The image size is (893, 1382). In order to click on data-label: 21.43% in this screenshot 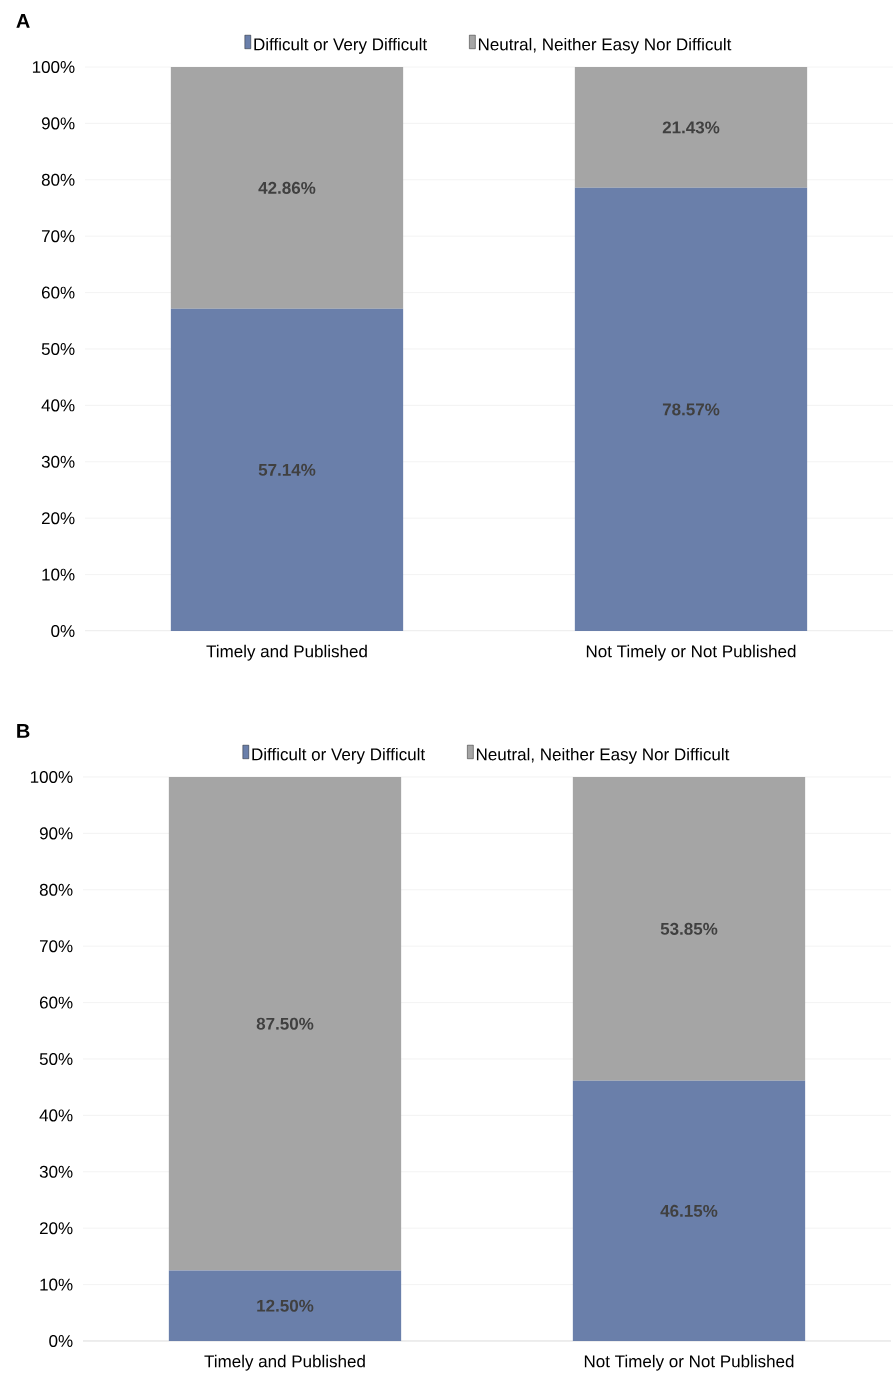, I will do `click(691, 127)`.